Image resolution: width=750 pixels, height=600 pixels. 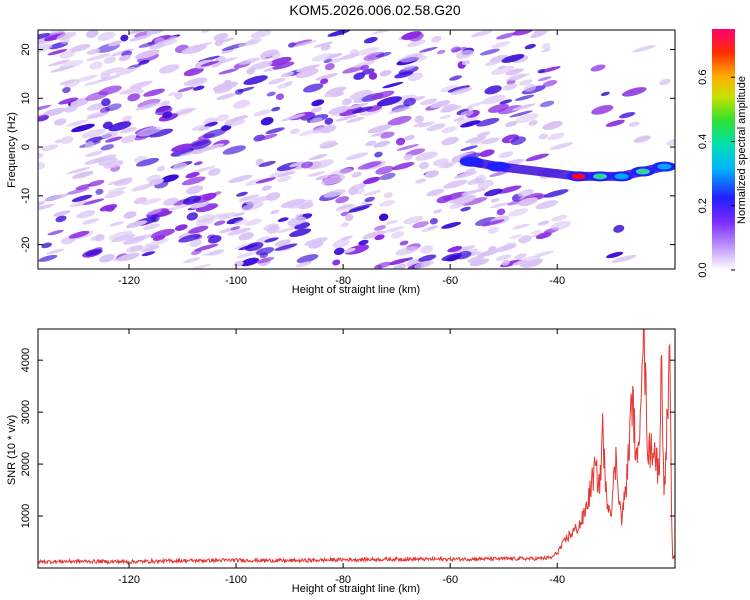 I want to click on x-tick-label: -100, so click(x=236, y=281).